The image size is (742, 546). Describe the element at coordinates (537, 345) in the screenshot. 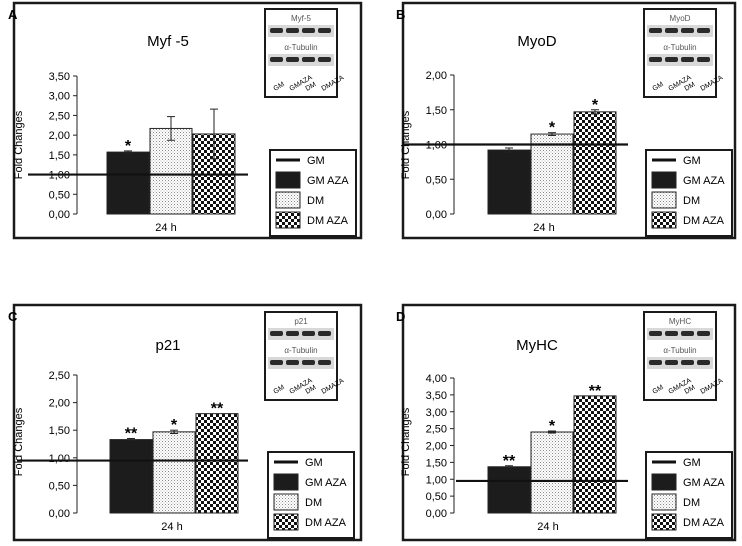

I see `chart-title: MyHC` at that location.